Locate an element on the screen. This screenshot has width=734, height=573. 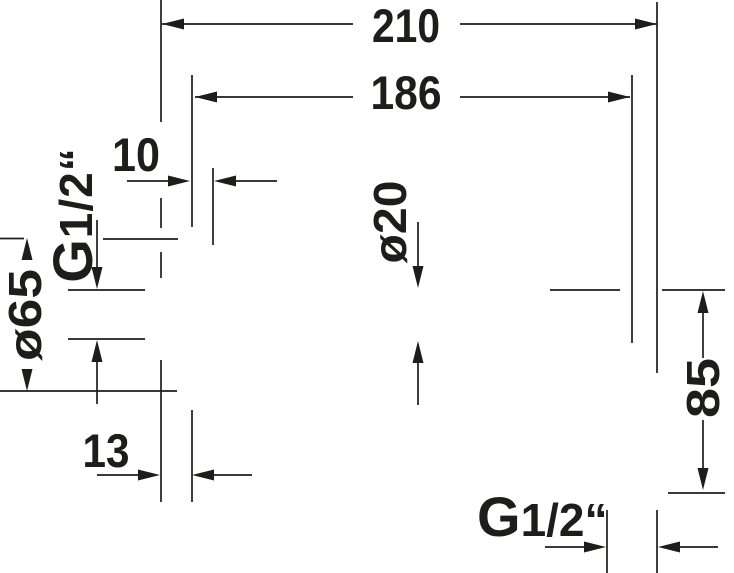
dimension-label-13: 13 is located at coordinates (106, 450).